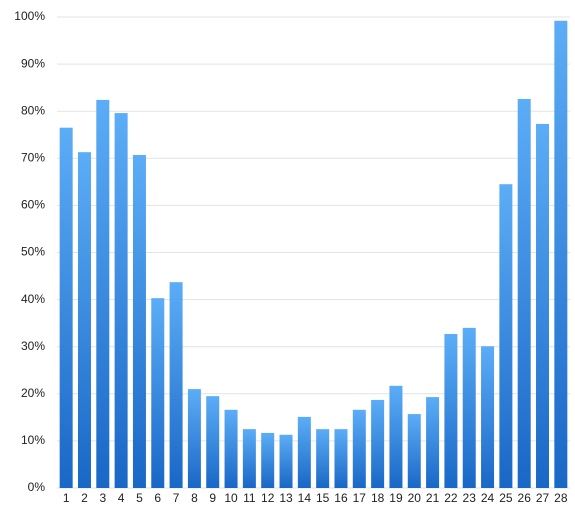 This screenshot has width=575, height=512. Describe the element at coordinates (33, 252) in the screenshot. I see `y-tick-label: 50%` at that location.